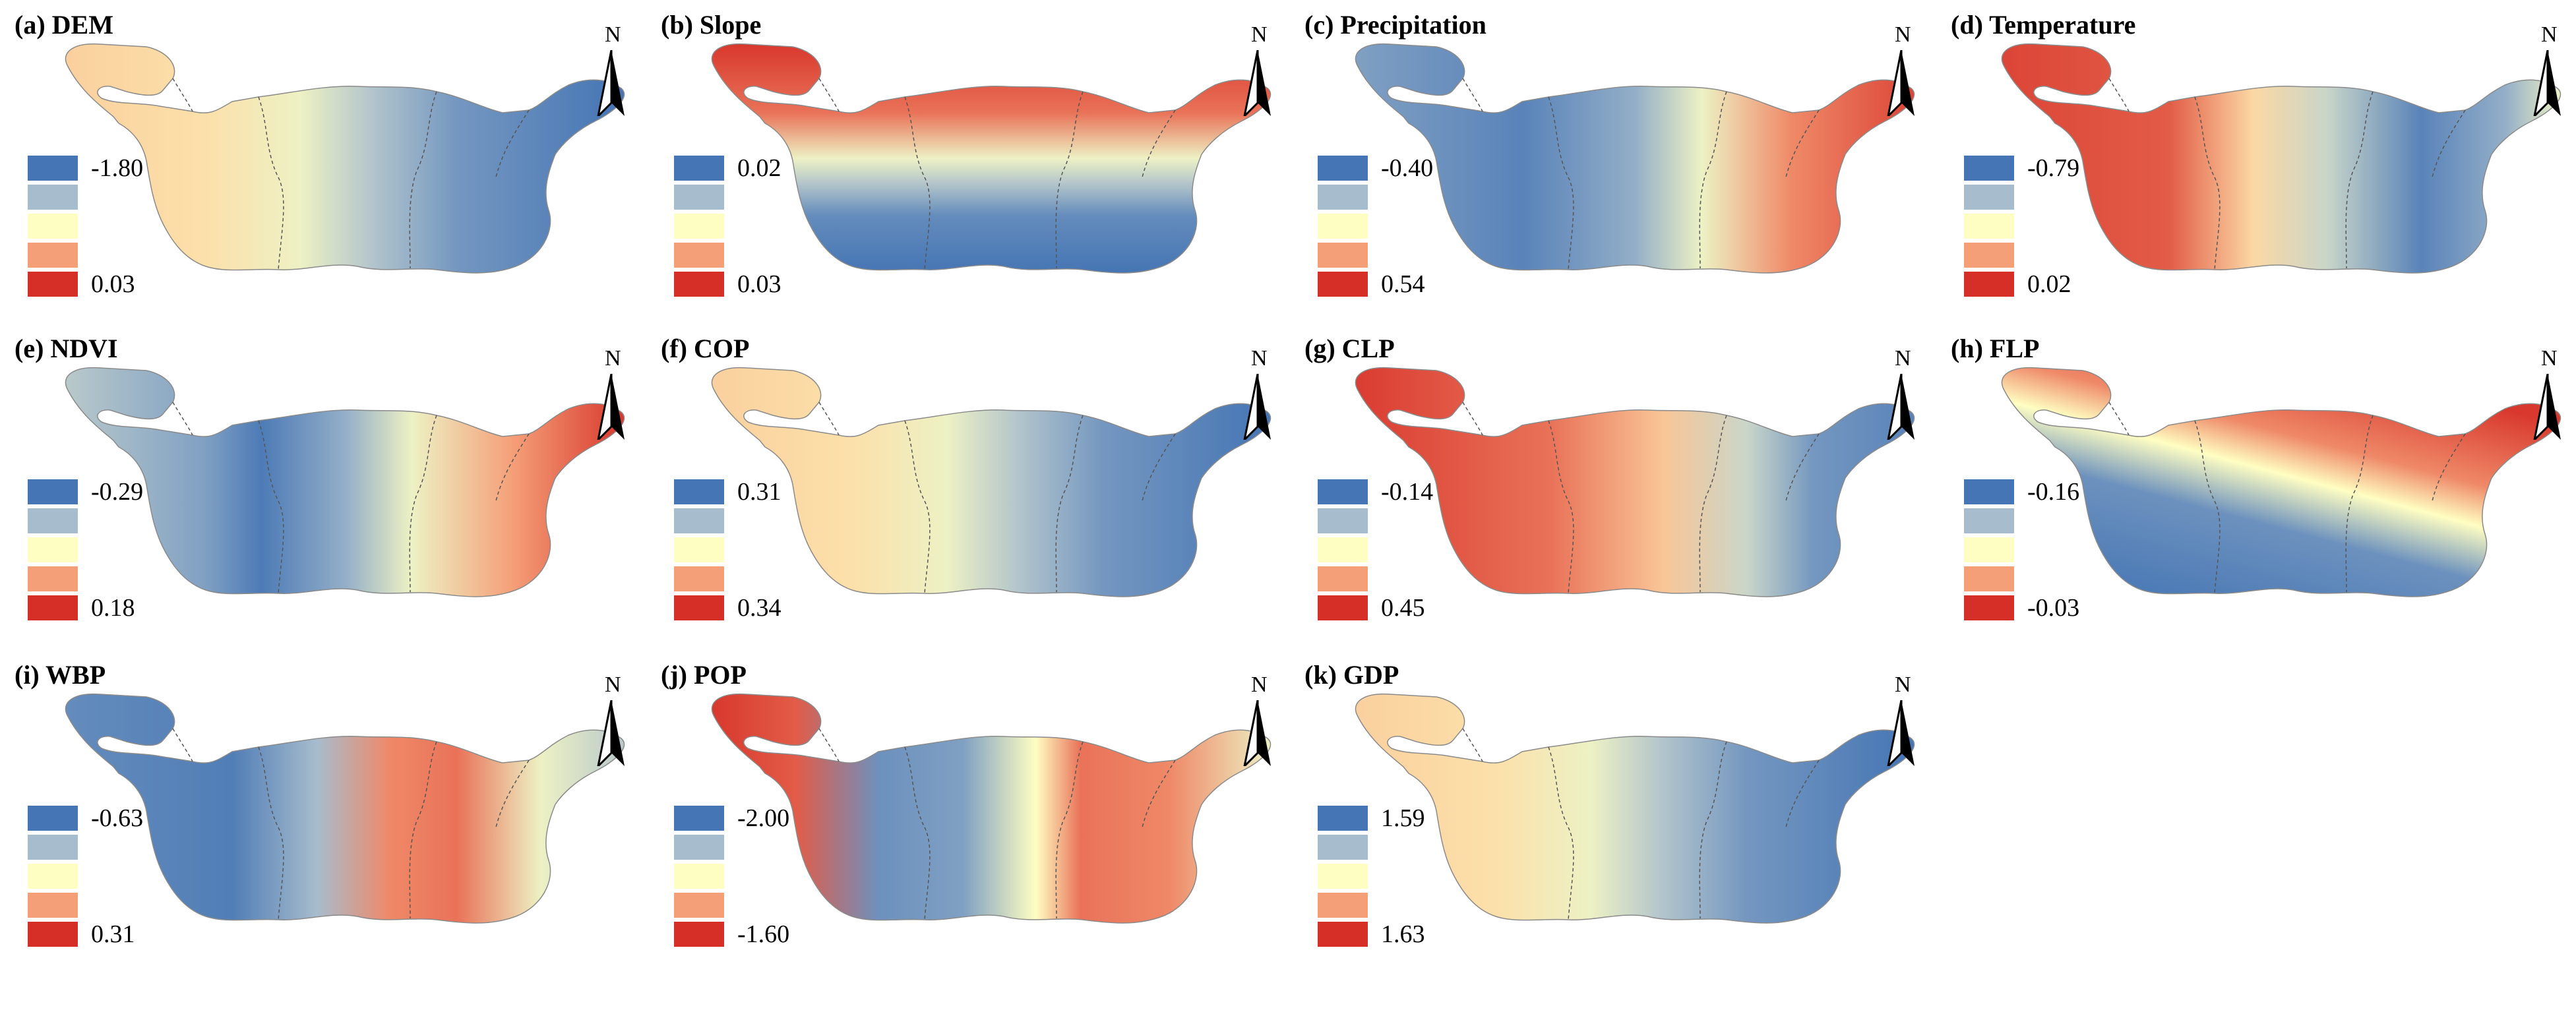 The height and width of the screenshot is (1016, 2576). What do you see at coordinates (766, 558) in the screenshot?
I see `legend: 0.31 0.34` at bounding box center [766, 558].